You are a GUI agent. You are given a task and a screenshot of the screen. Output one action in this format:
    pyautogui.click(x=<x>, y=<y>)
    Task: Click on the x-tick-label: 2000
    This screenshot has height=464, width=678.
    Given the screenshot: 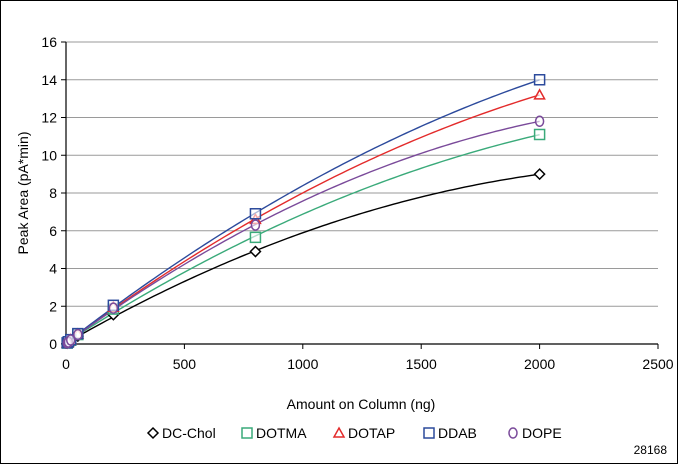 What is the action you would take?
    pyautogui.click(x=539, y=364)
    